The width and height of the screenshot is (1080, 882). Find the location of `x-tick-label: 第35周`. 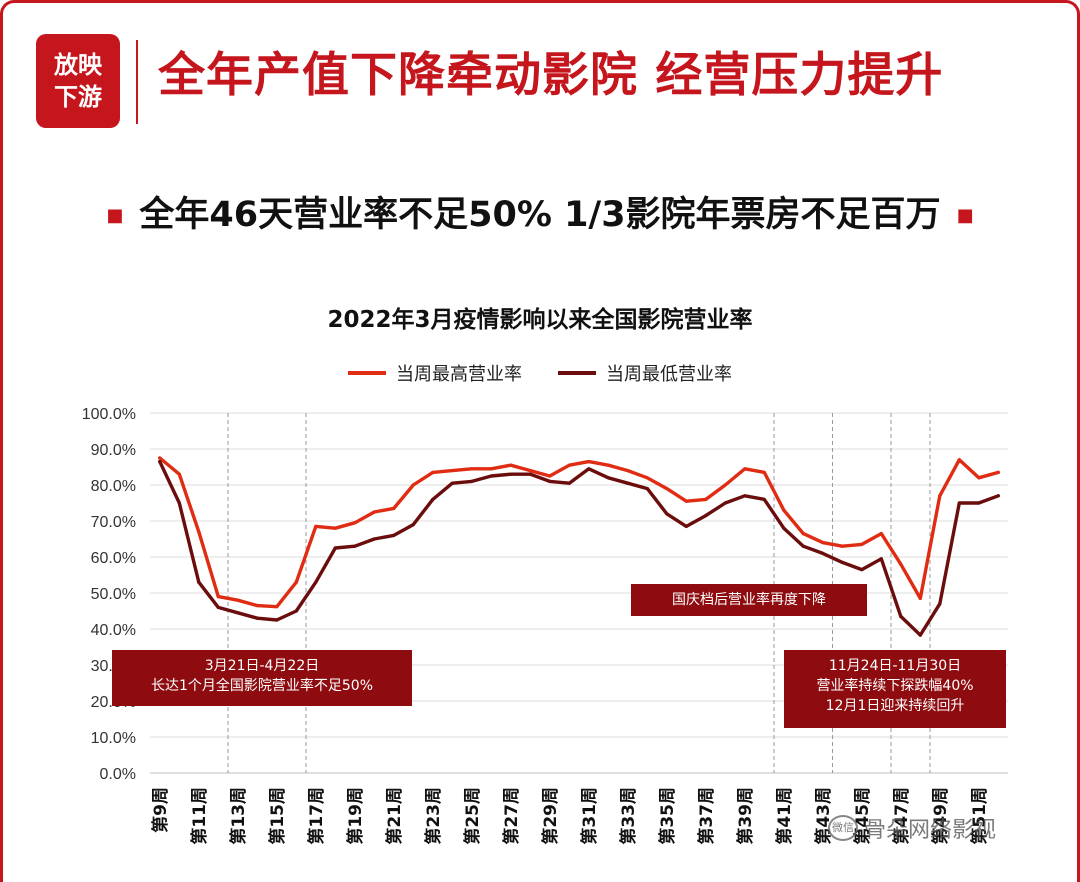

x-tick-label: 第35周 is located at coordinates (667, 816).